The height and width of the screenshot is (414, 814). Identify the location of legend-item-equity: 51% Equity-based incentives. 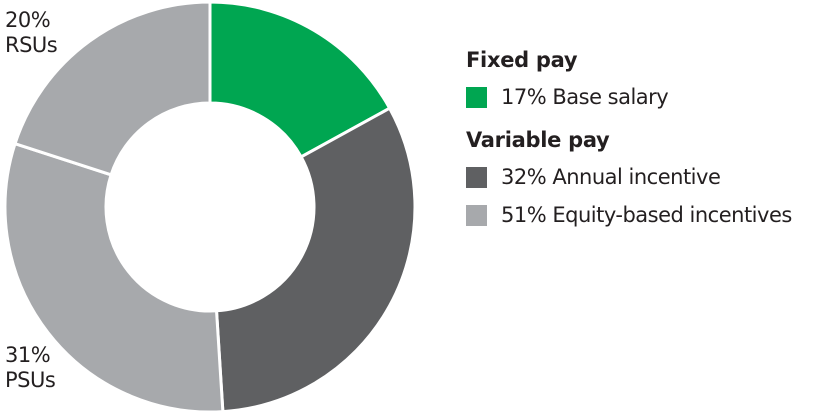
(629, 215).